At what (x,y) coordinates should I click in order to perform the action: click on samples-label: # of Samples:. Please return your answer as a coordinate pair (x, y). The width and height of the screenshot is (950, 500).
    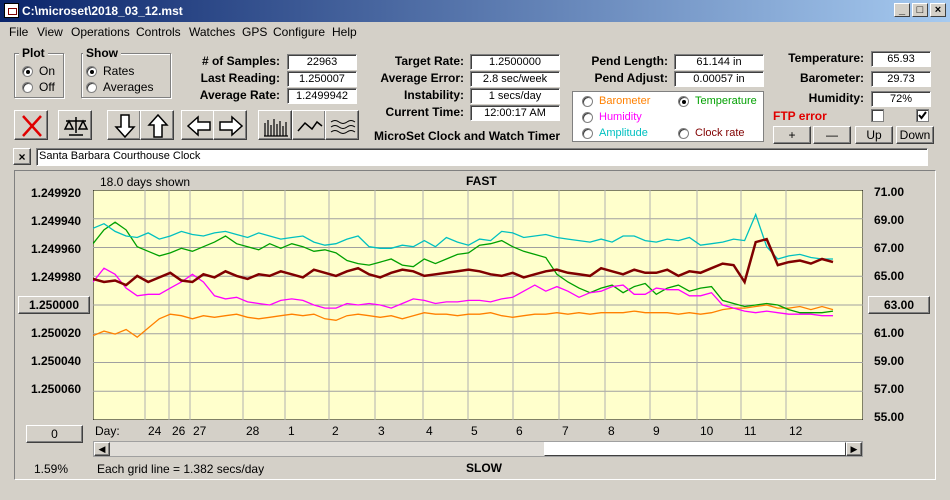
    Looking at the image, I should click on (240, 61).